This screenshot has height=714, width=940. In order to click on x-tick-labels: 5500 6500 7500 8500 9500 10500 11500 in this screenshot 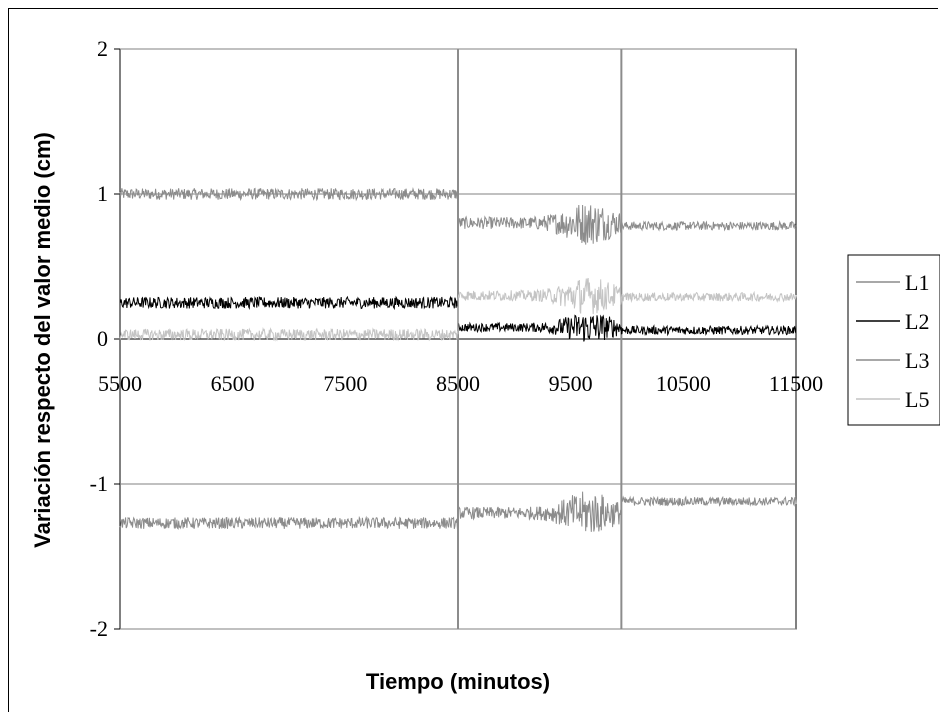, I will do `click(460, 383)`.